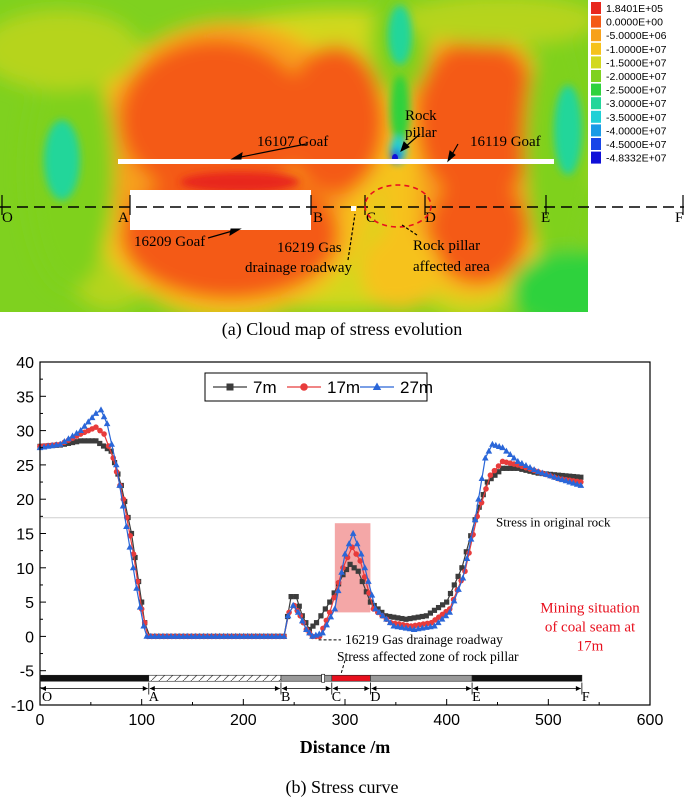 The image size is (685, 800). I want to click on label-16107-goaf: 16107 Goaf, so click(292, 142).